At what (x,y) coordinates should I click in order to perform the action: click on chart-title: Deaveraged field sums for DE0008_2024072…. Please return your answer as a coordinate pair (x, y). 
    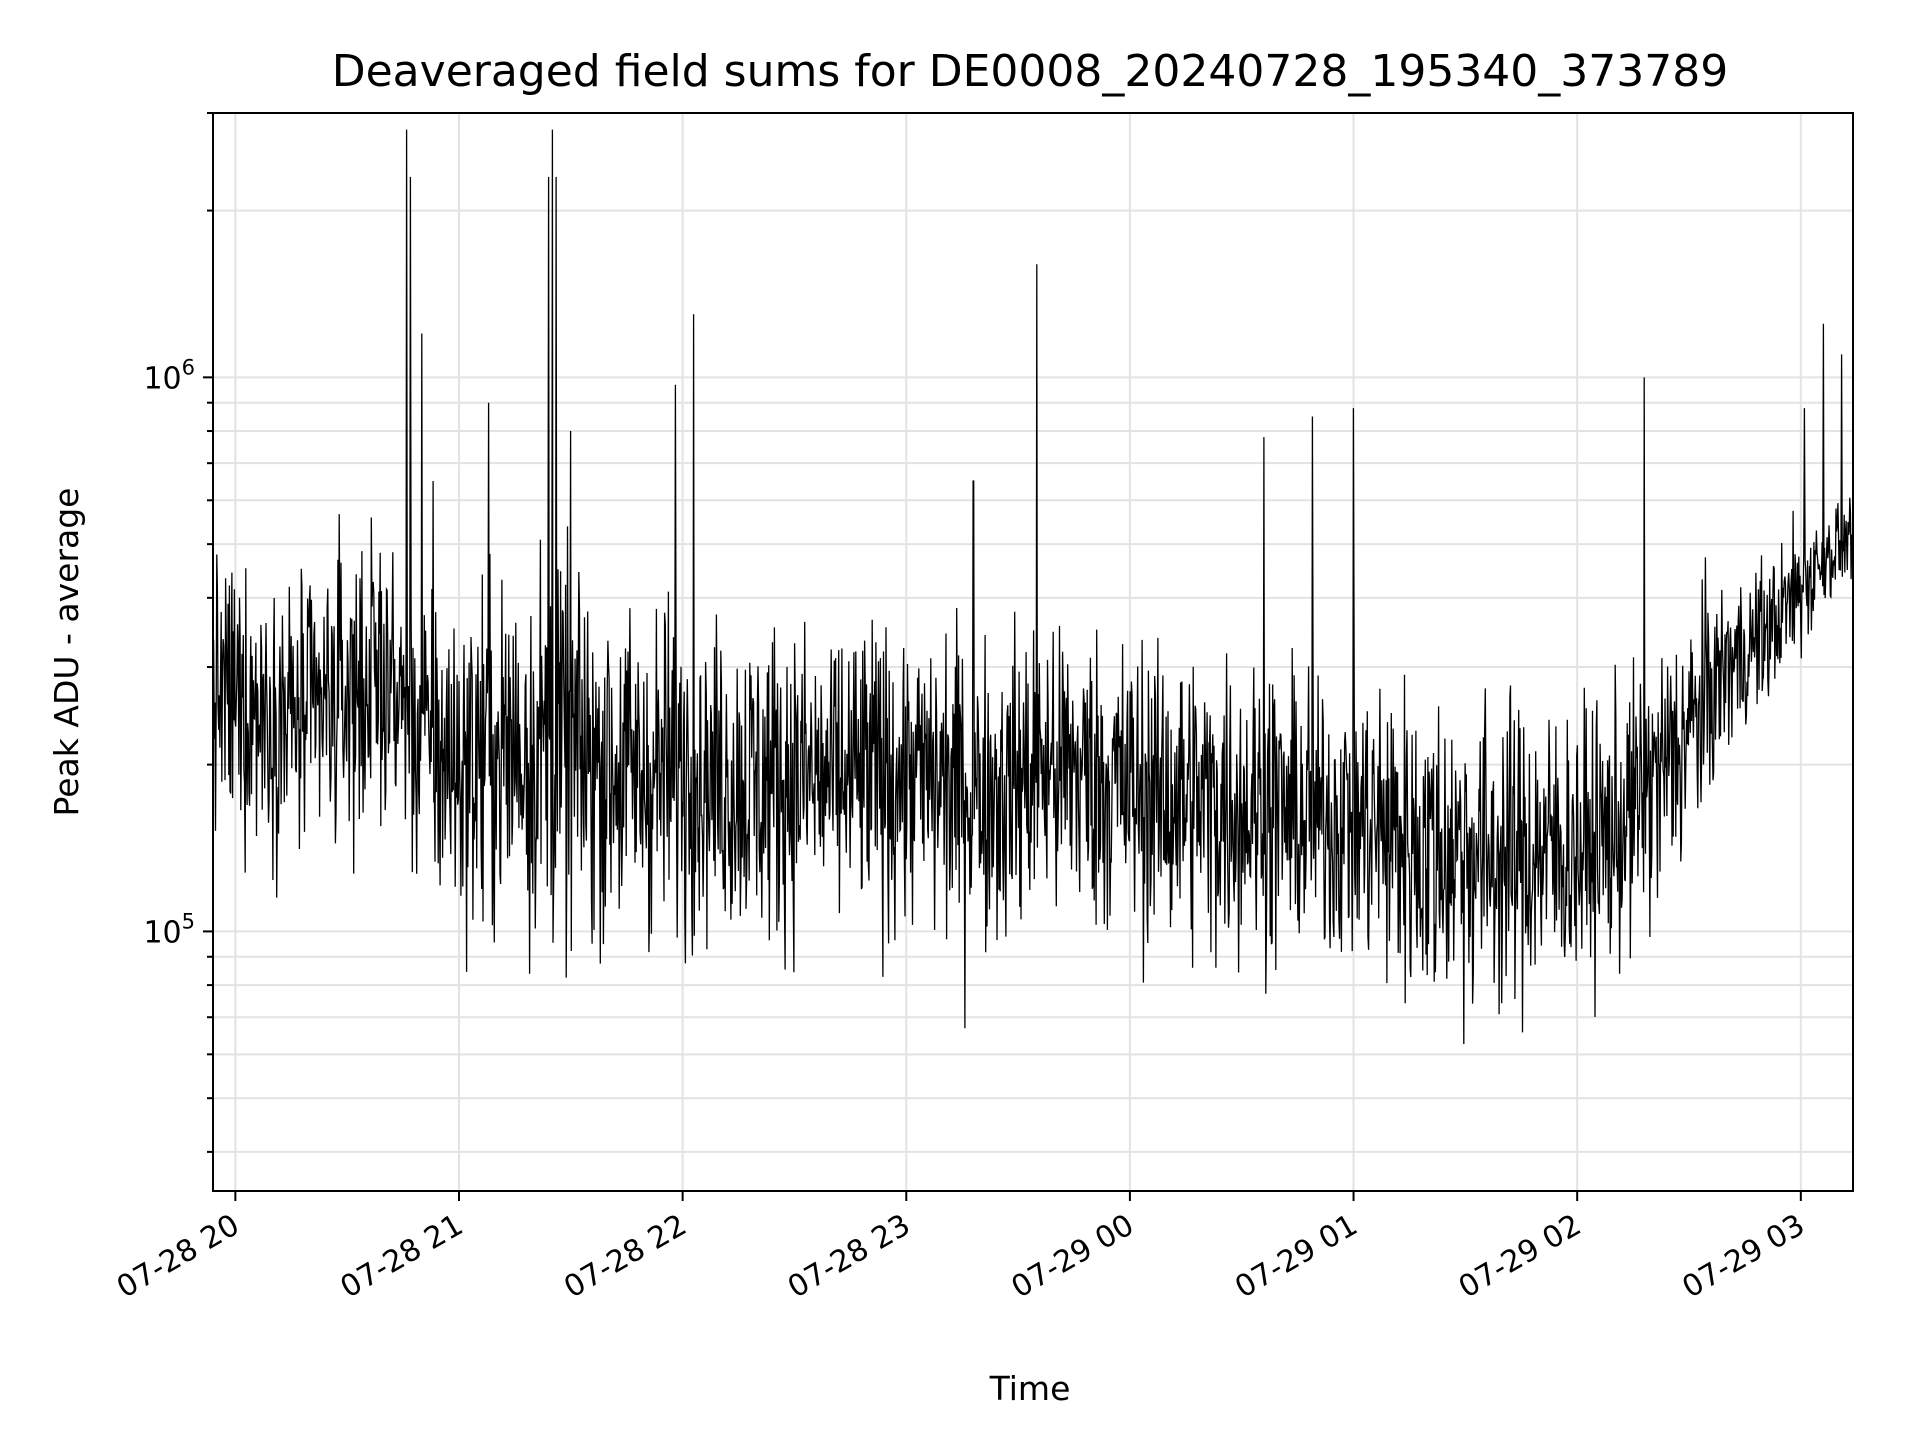
    Looking at the image, I should click on (1030, 71).